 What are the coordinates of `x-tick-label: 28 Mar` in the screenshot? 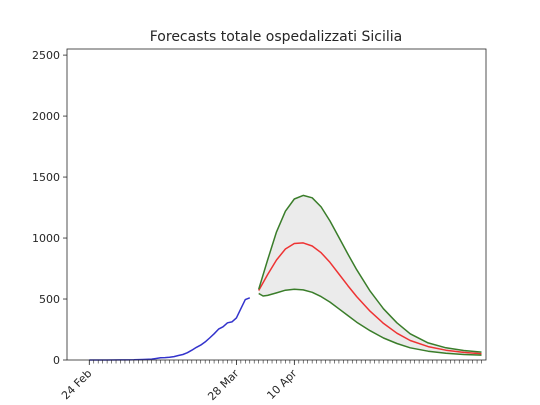 It's located at (223, 385).